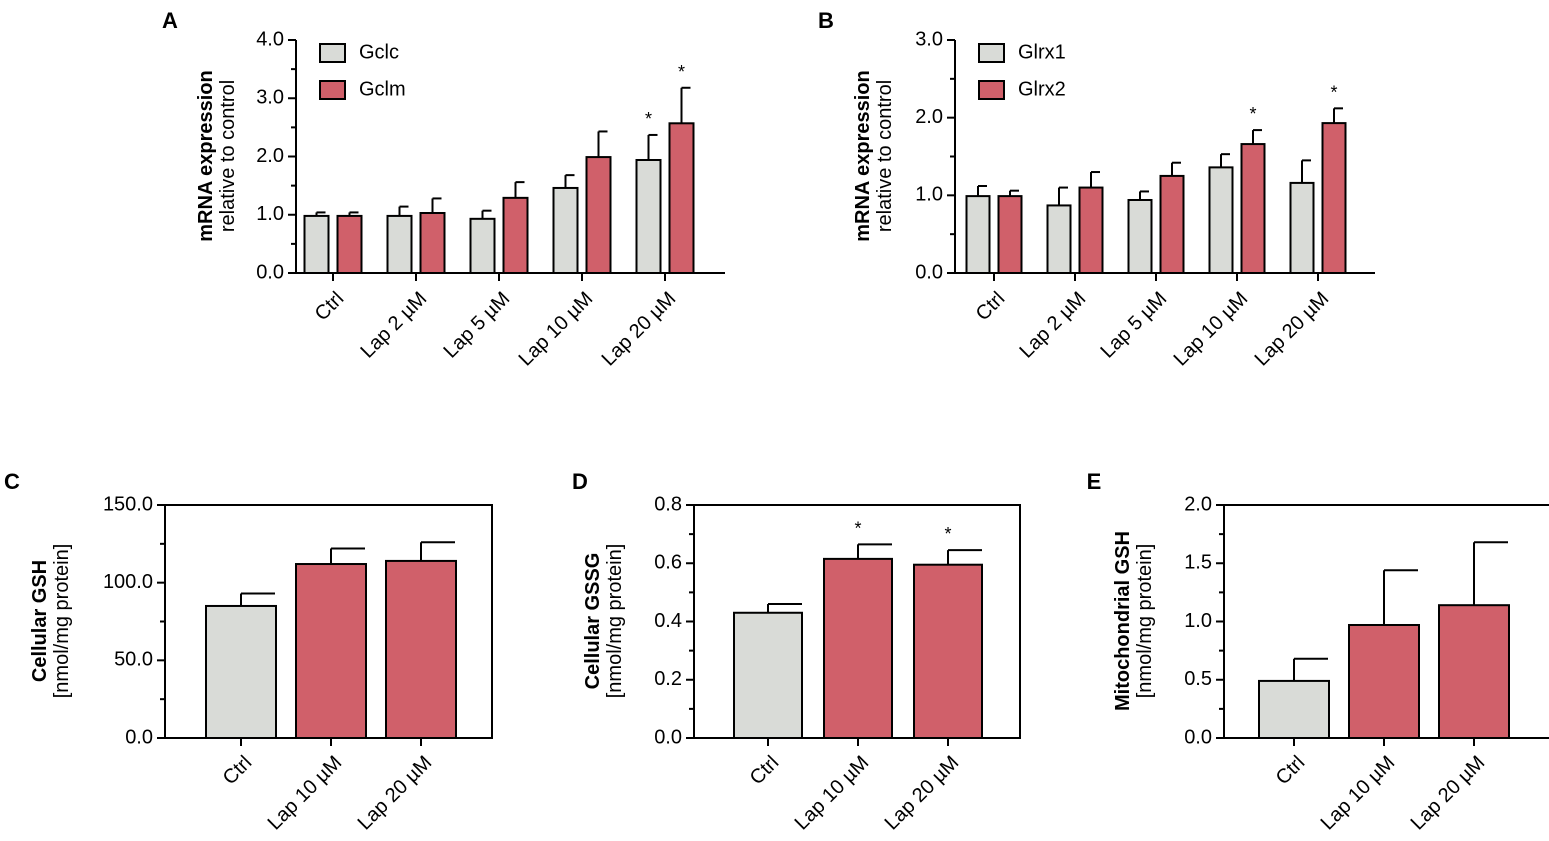  Describe the element at coordinates (40, 621) in the screenshot. I see `y-axis-title-main: Cellular GSH` at that location.